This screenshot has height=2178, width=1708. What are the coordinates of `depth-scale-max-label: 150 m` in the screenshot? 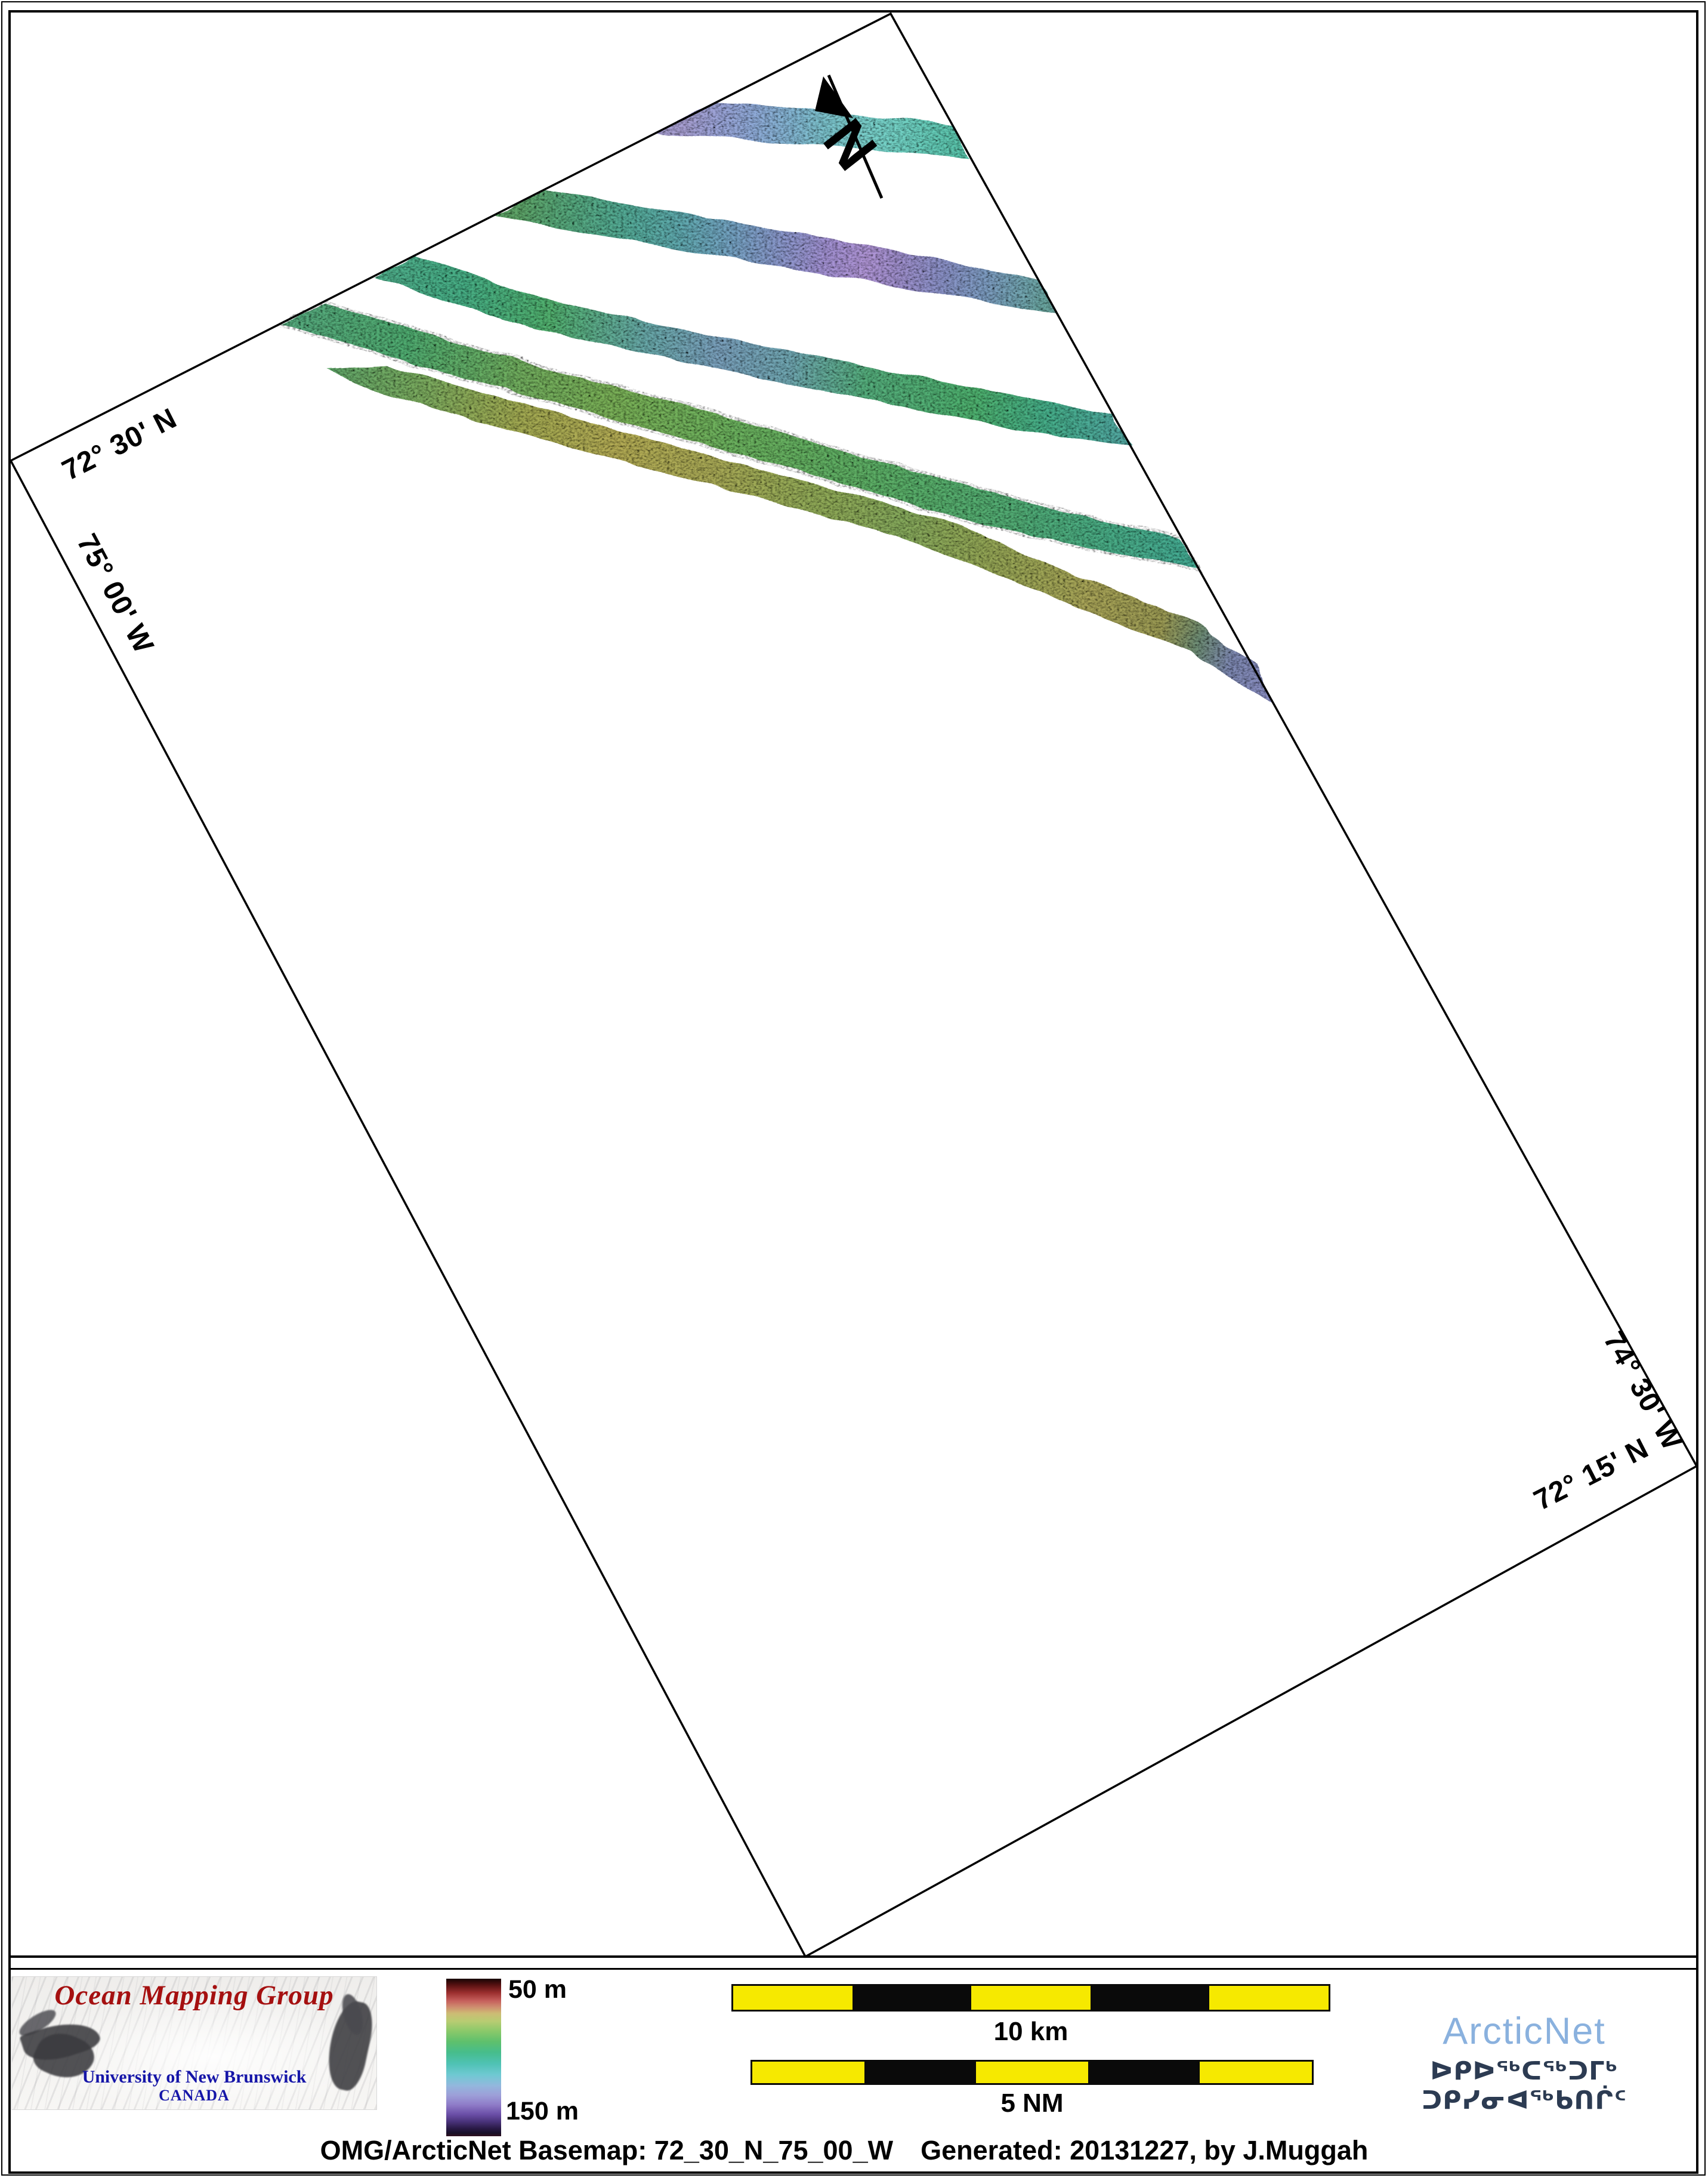 It's located at (542, 2111).